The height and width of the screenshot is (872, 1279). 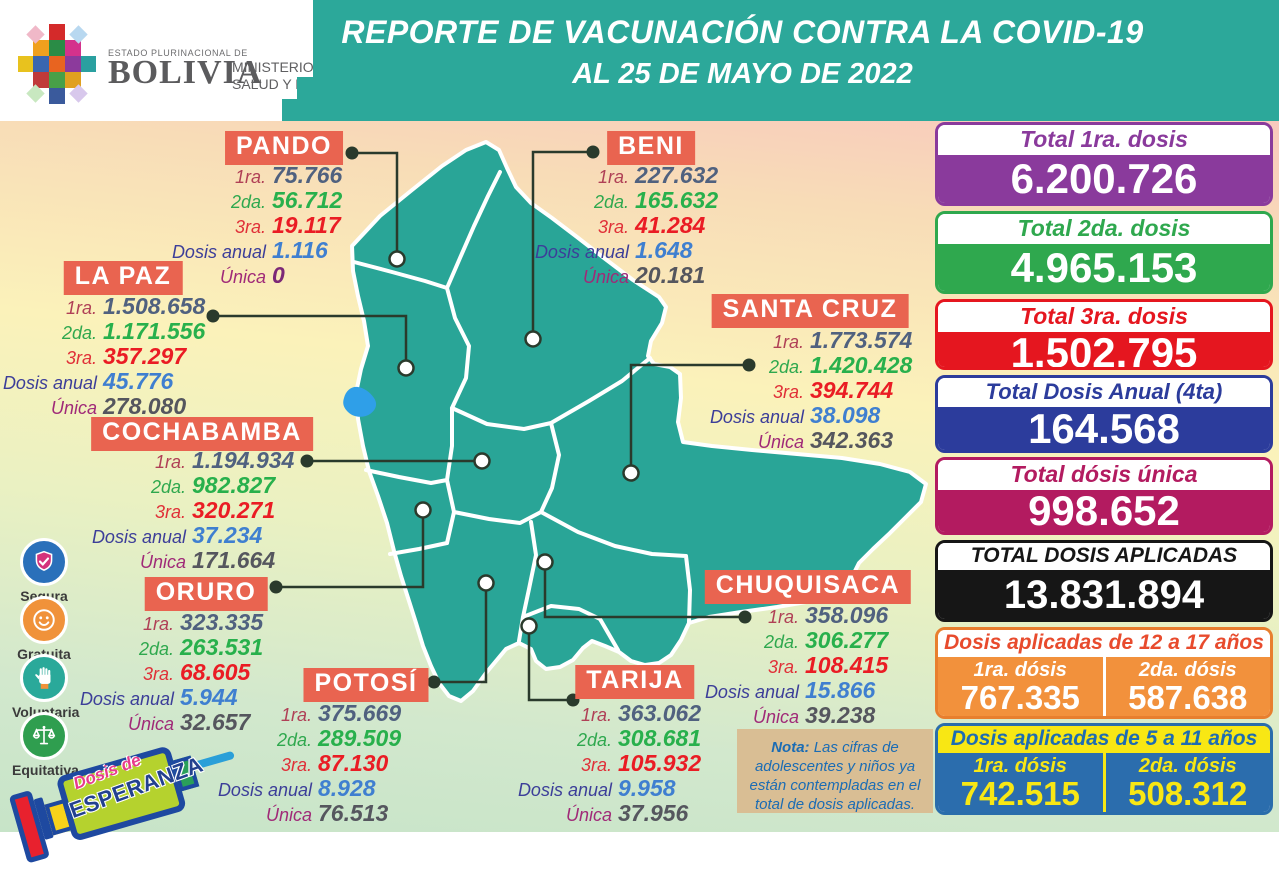 I want to click on dept-title-cochabamba: COCHABAMBA, so click(x=202, y=434).